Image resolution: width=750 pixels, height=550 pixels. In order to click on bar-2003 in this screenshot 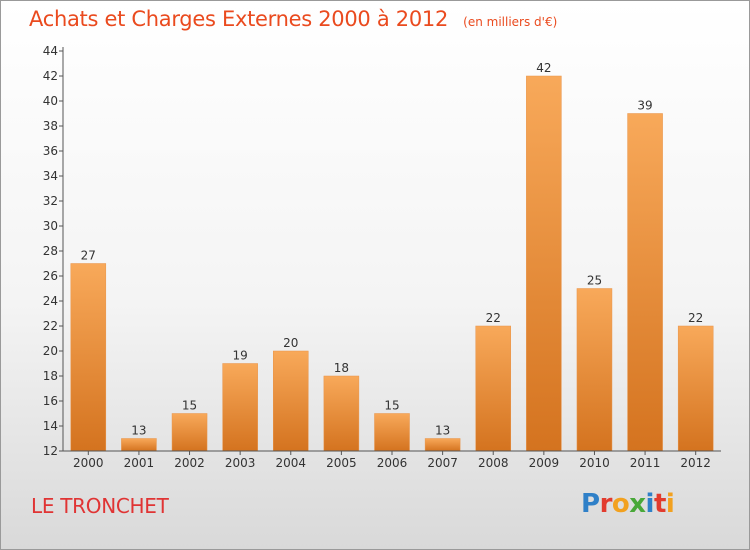, I will do `click(240, 407)`.